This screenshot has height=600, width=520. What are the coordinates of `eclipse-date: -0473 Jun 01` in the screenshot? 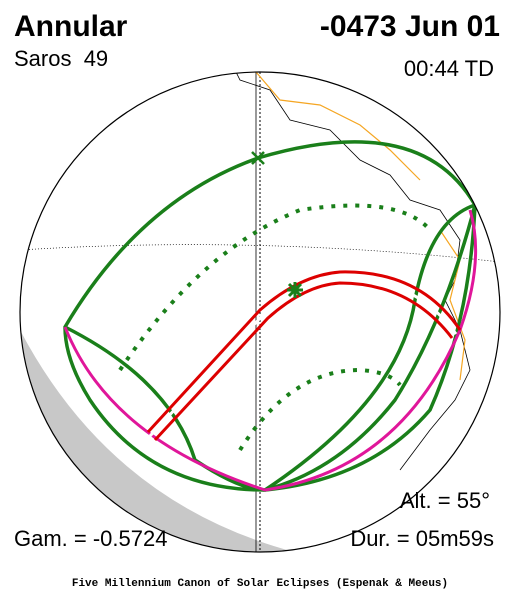 It's located at (410, 26).